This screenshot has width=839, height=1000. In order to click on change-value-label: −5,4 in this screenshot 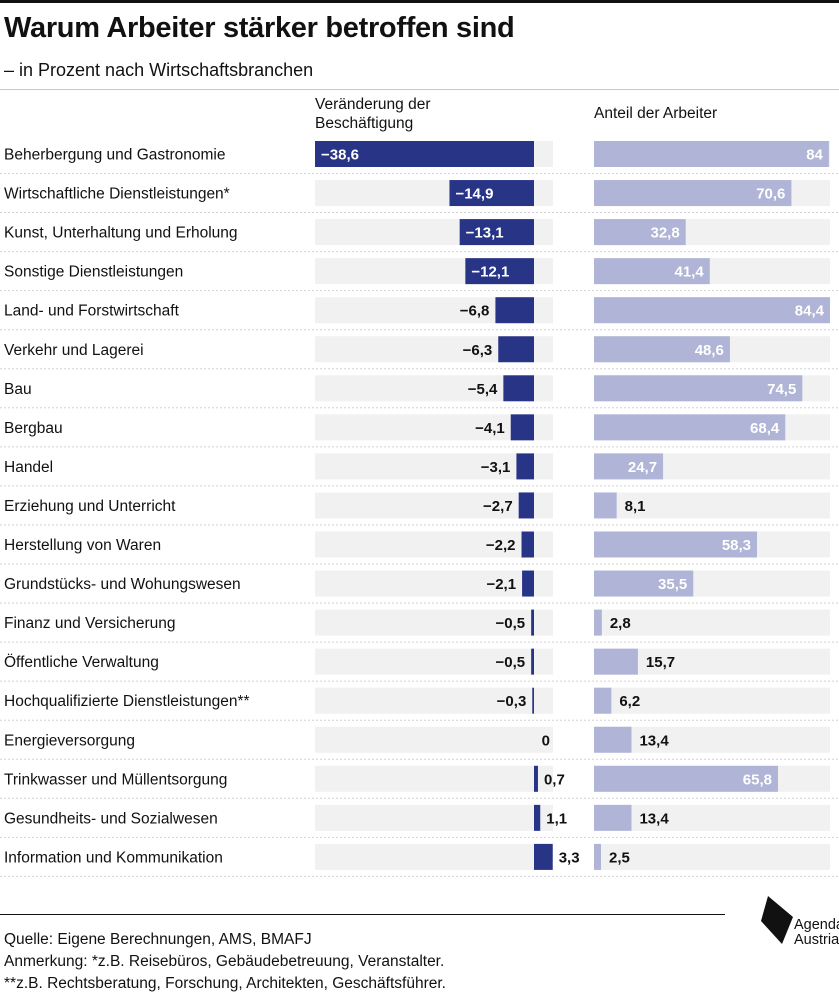, I will do `click(483, 389)`.